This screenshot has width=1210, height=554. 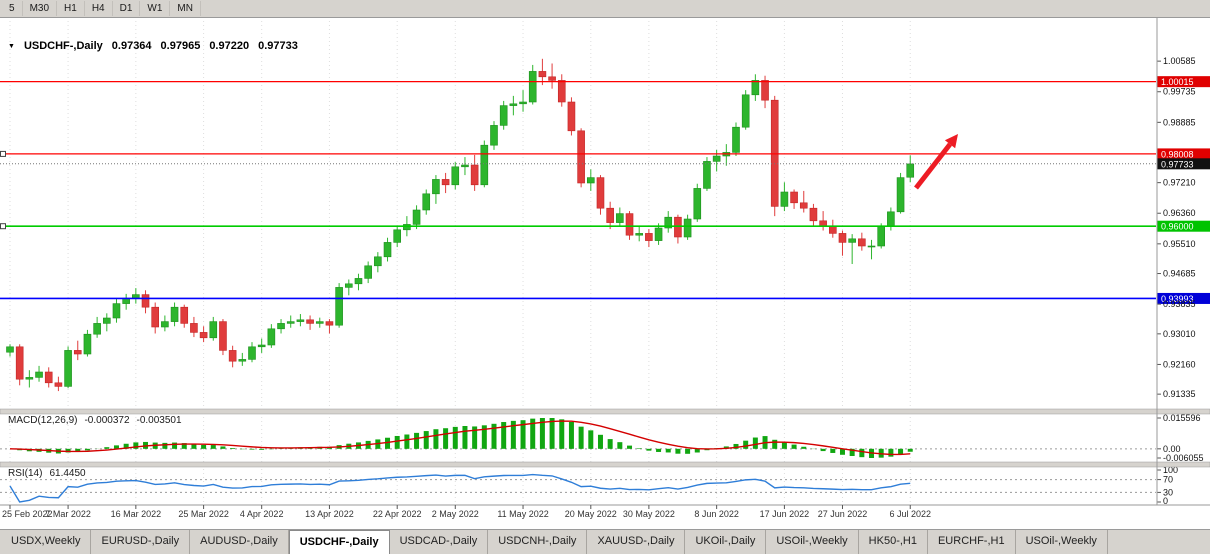 I want to click on tab-eurusd-daily: EURUSD-,Daily, so click(x=141, y=542).